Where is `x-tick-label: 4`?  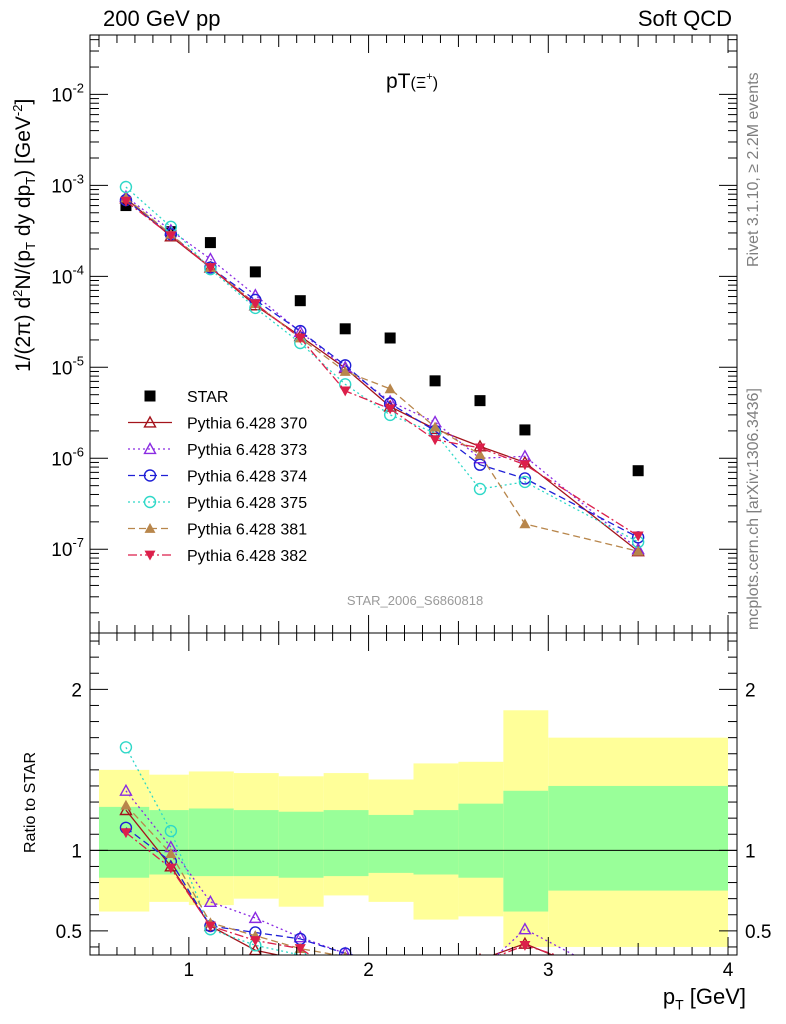
x-tick-label: 4 is located at coordinates (728, 970).